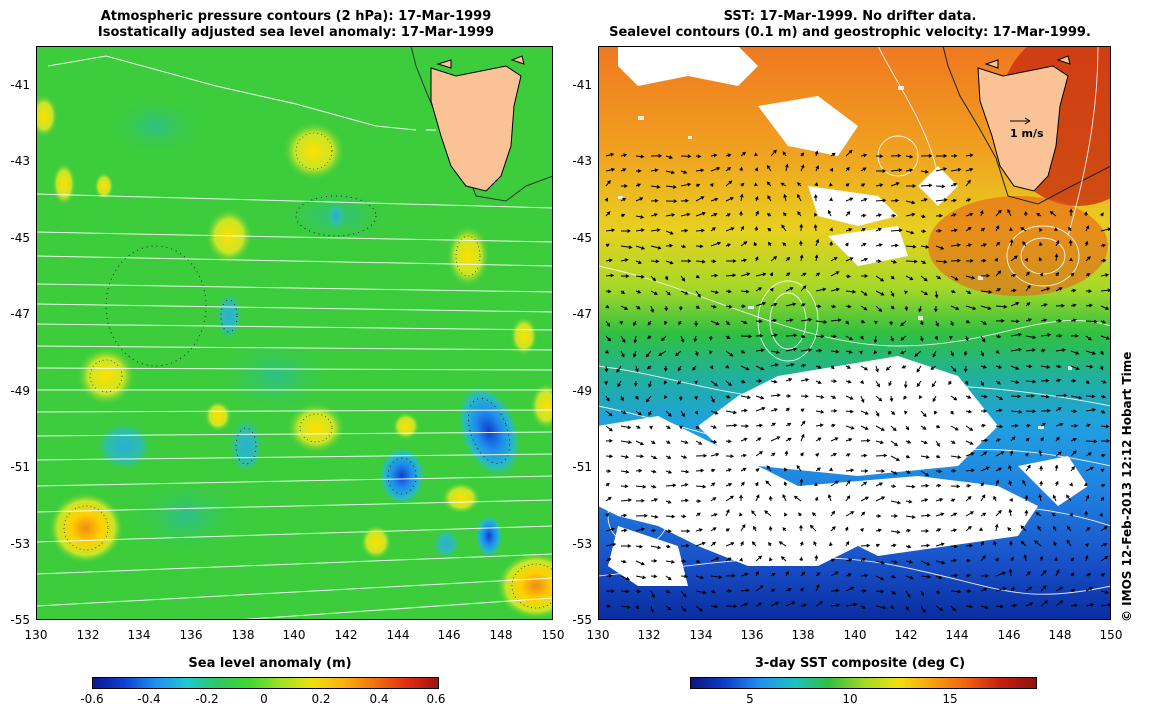 The height and width of the screenshot is (710, 1150). I want to click on right-y-tick: -43, so click(582, 161).